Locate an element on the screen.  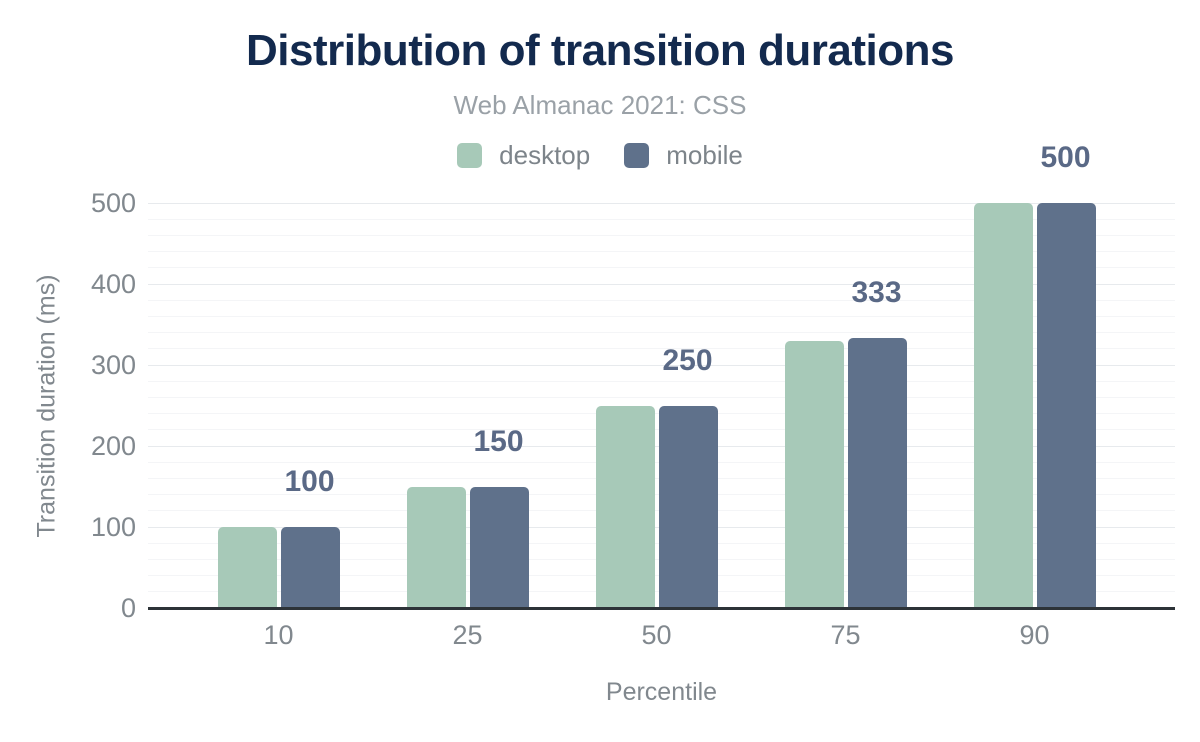
y-tick-label-200: 200 is located at coordinates (113, 446).